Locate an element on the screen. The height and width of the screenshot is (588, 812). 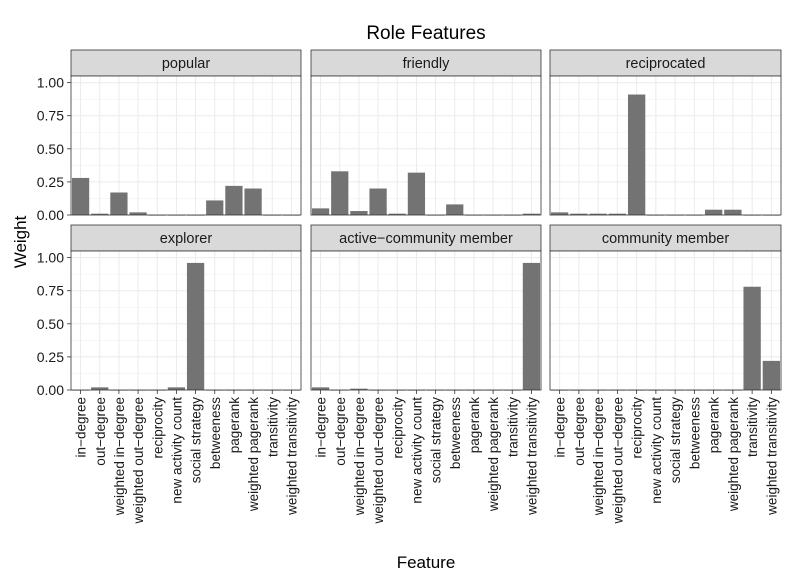
x-axis-label: Feature is located at coordinates (426, 562).